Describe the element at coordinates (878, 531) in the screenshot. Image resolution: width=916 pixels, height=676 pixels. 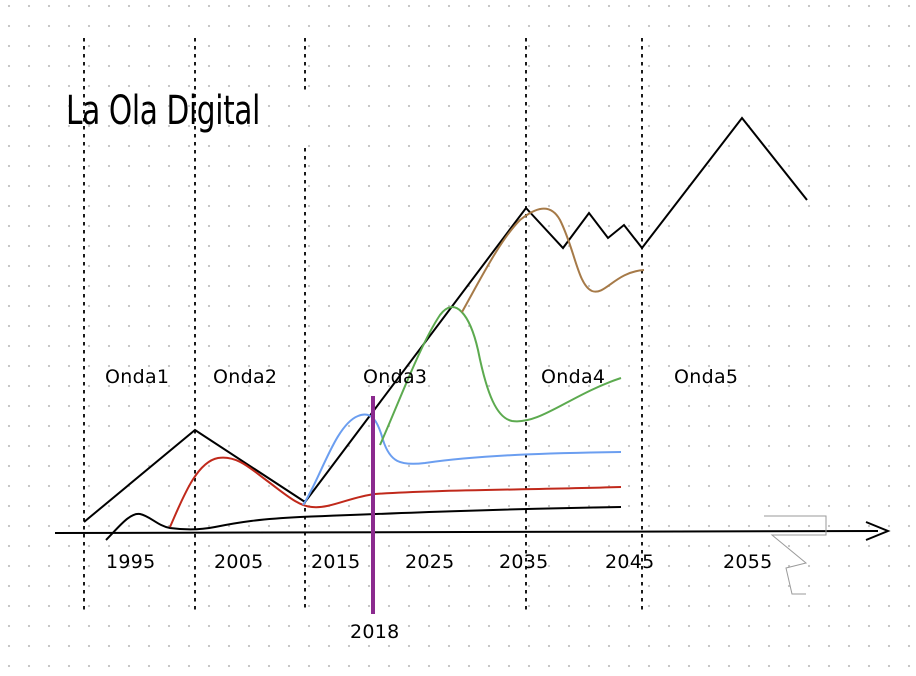
I see `axis-arrowhead` at that location.